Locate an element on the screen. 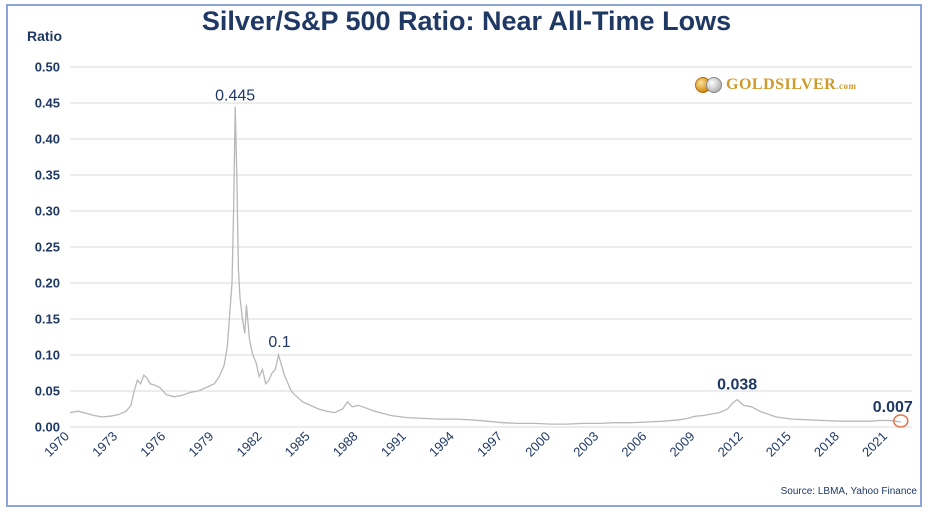 This screenshot has height=512, width=933. x-tick-label: 1985 is located at coordinates (297, 444).